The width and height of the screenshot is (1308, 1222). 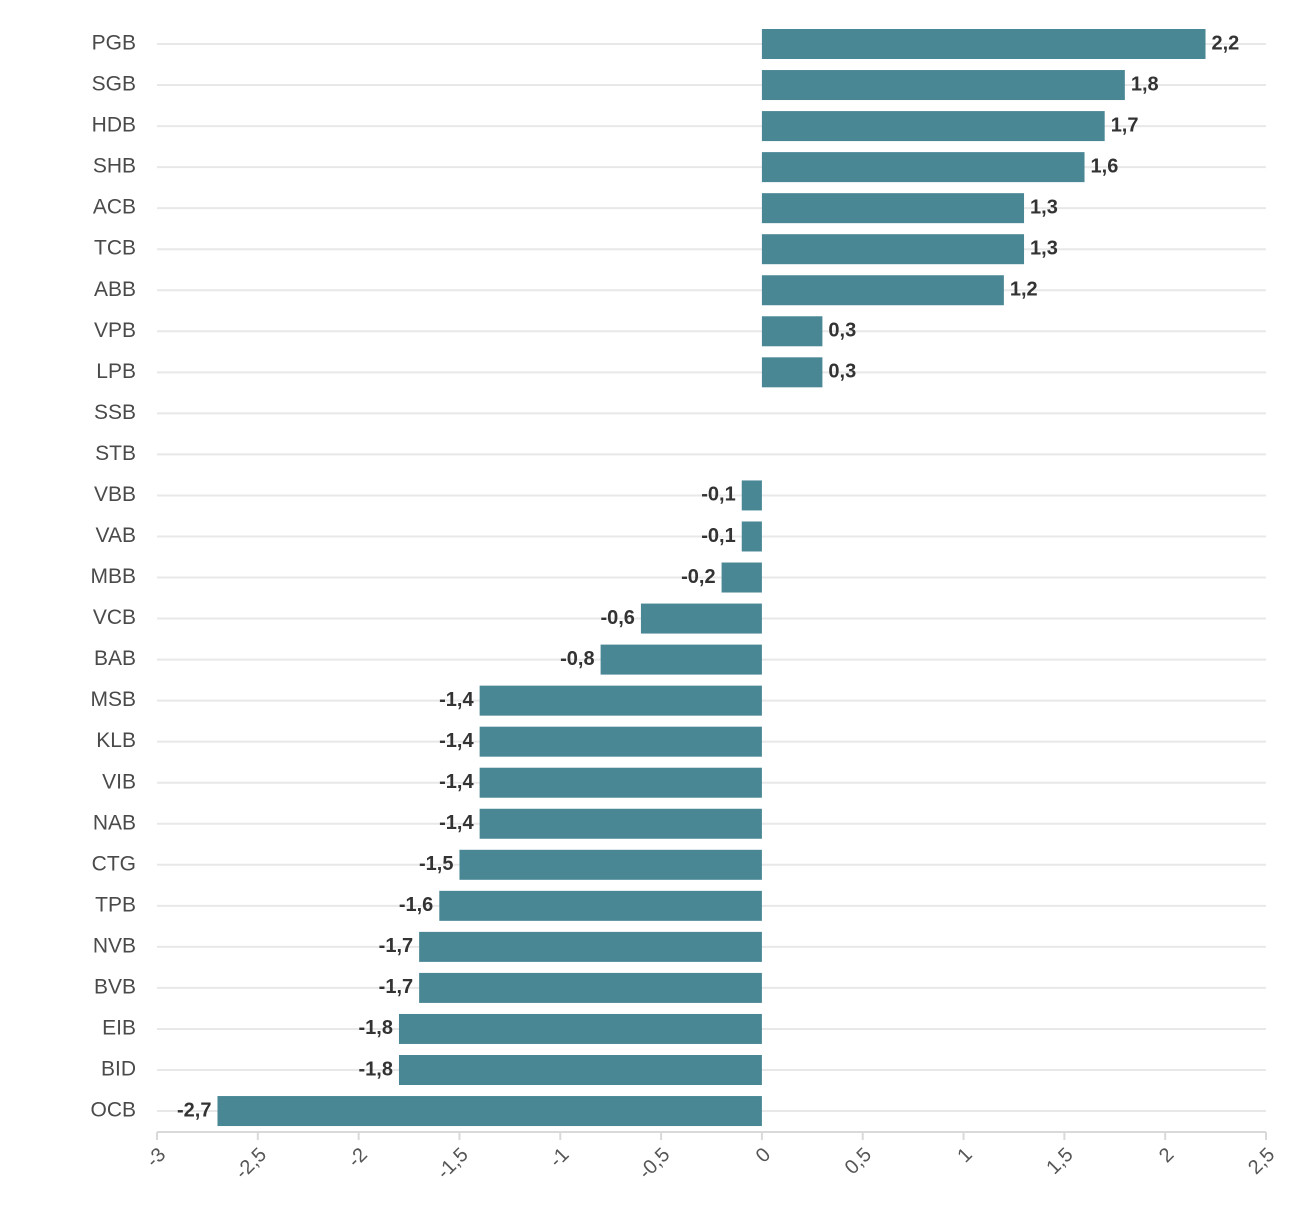 I want to click on category-label: PGB, so click(x=114, y=43).